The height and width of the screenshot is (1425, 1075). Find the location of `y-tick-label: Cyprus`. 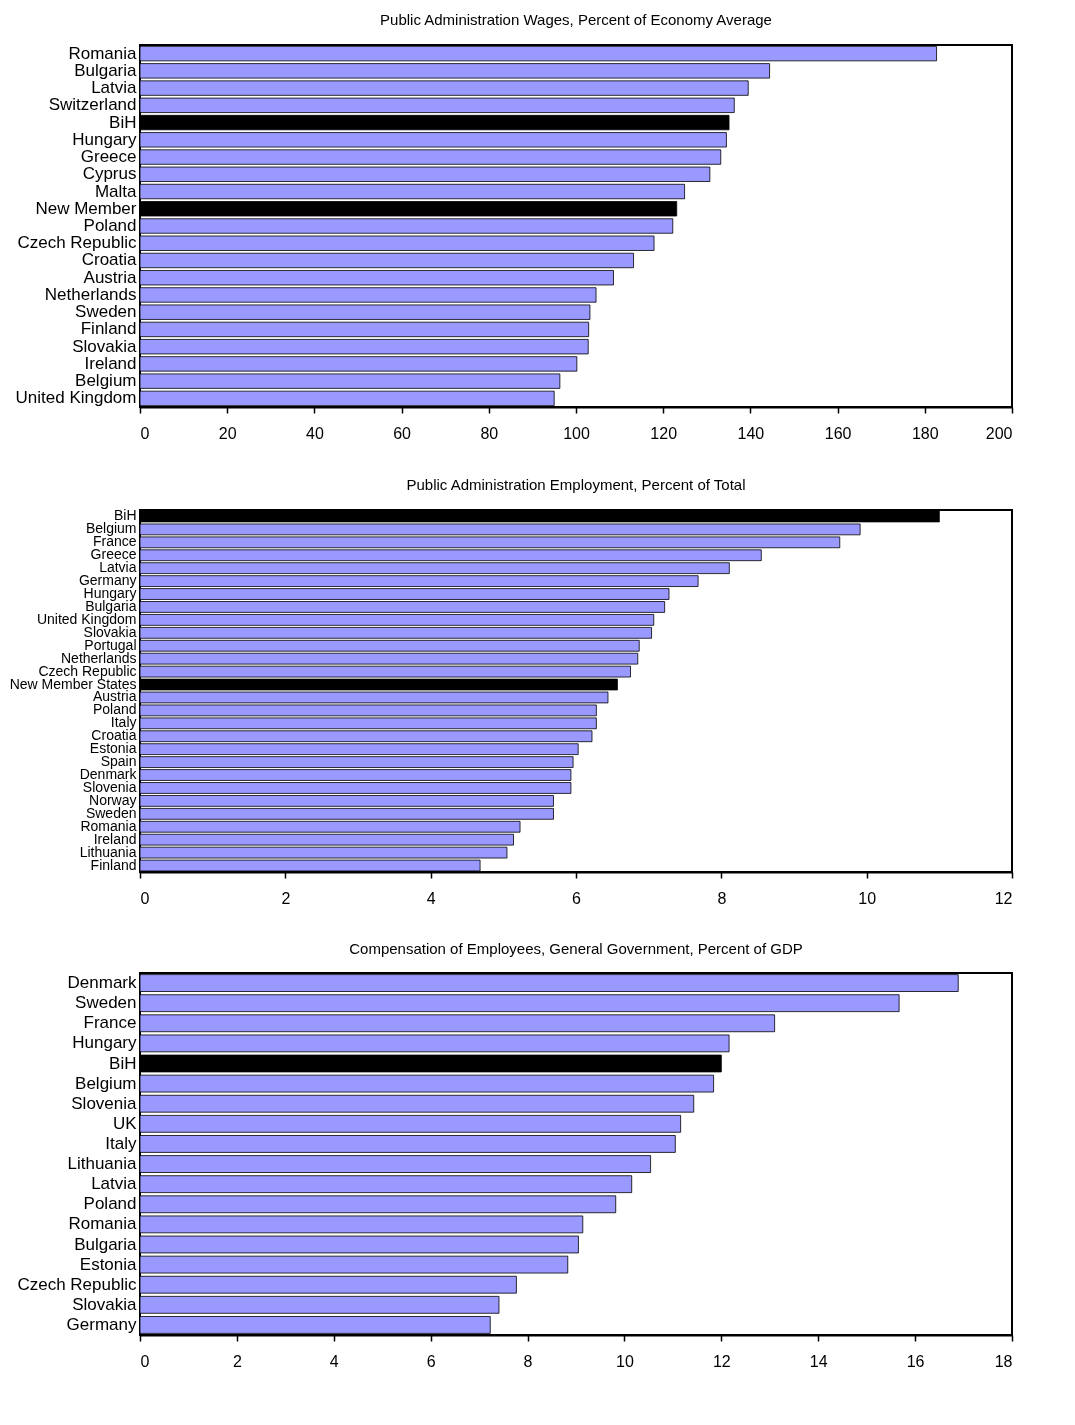

y-tick-label: Cyprus is located at coordinates (109, 174).